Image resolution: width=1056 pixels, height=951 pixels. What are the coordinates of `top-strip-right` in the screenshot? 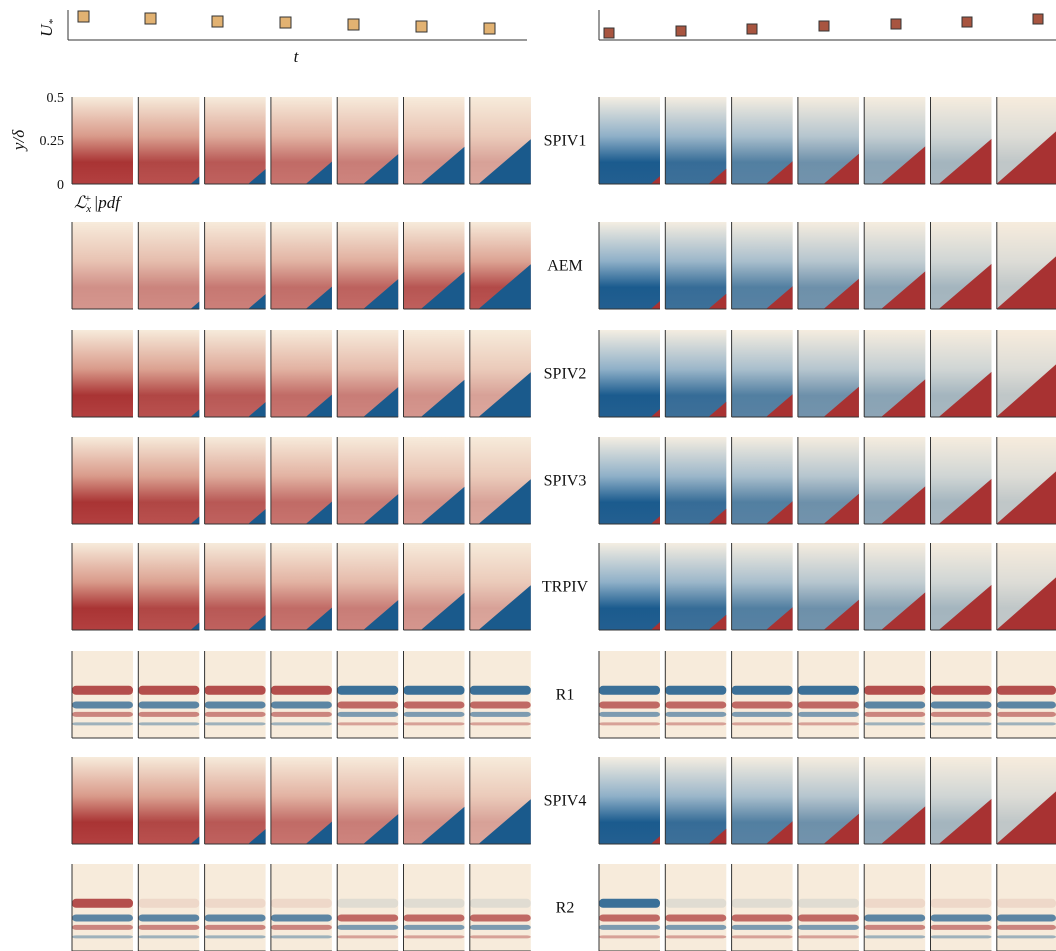 It's located at (827, 25).